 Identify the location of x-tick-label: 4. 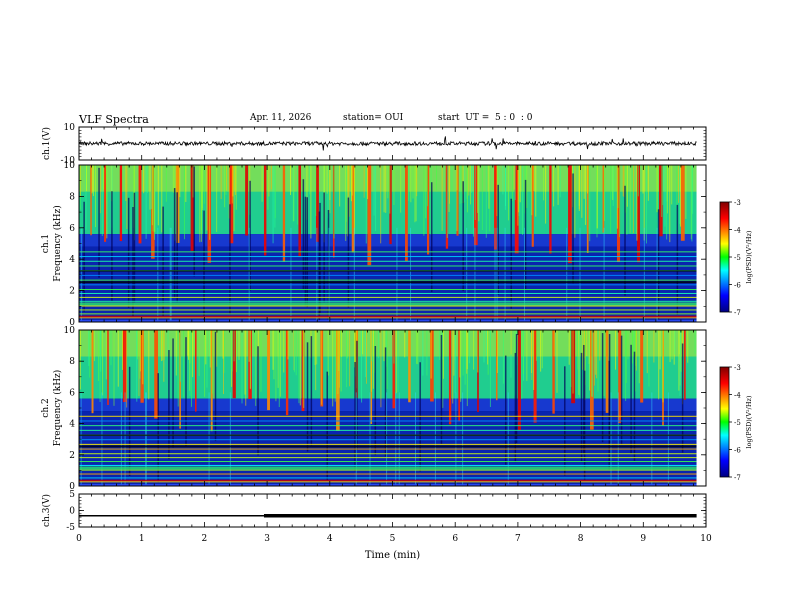
(330, 539).